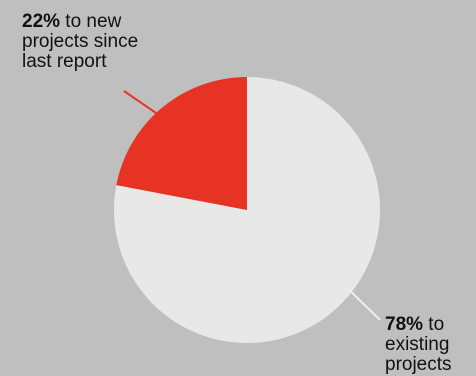  What do you see at coordinates (364, 304) in the screenshot?
I see `leader-line-existing-projects` at bounding box center [364, 304].